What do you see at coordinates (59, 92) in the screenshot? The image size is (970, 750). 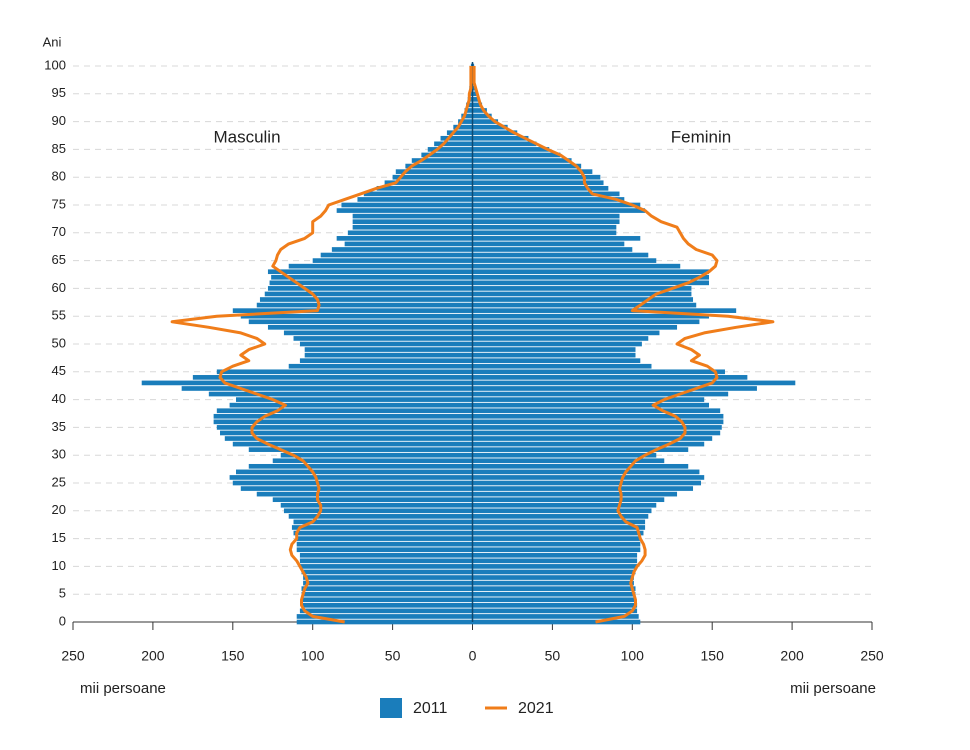 I see `y-tick-label: 95` at bounding box center [59, 92].